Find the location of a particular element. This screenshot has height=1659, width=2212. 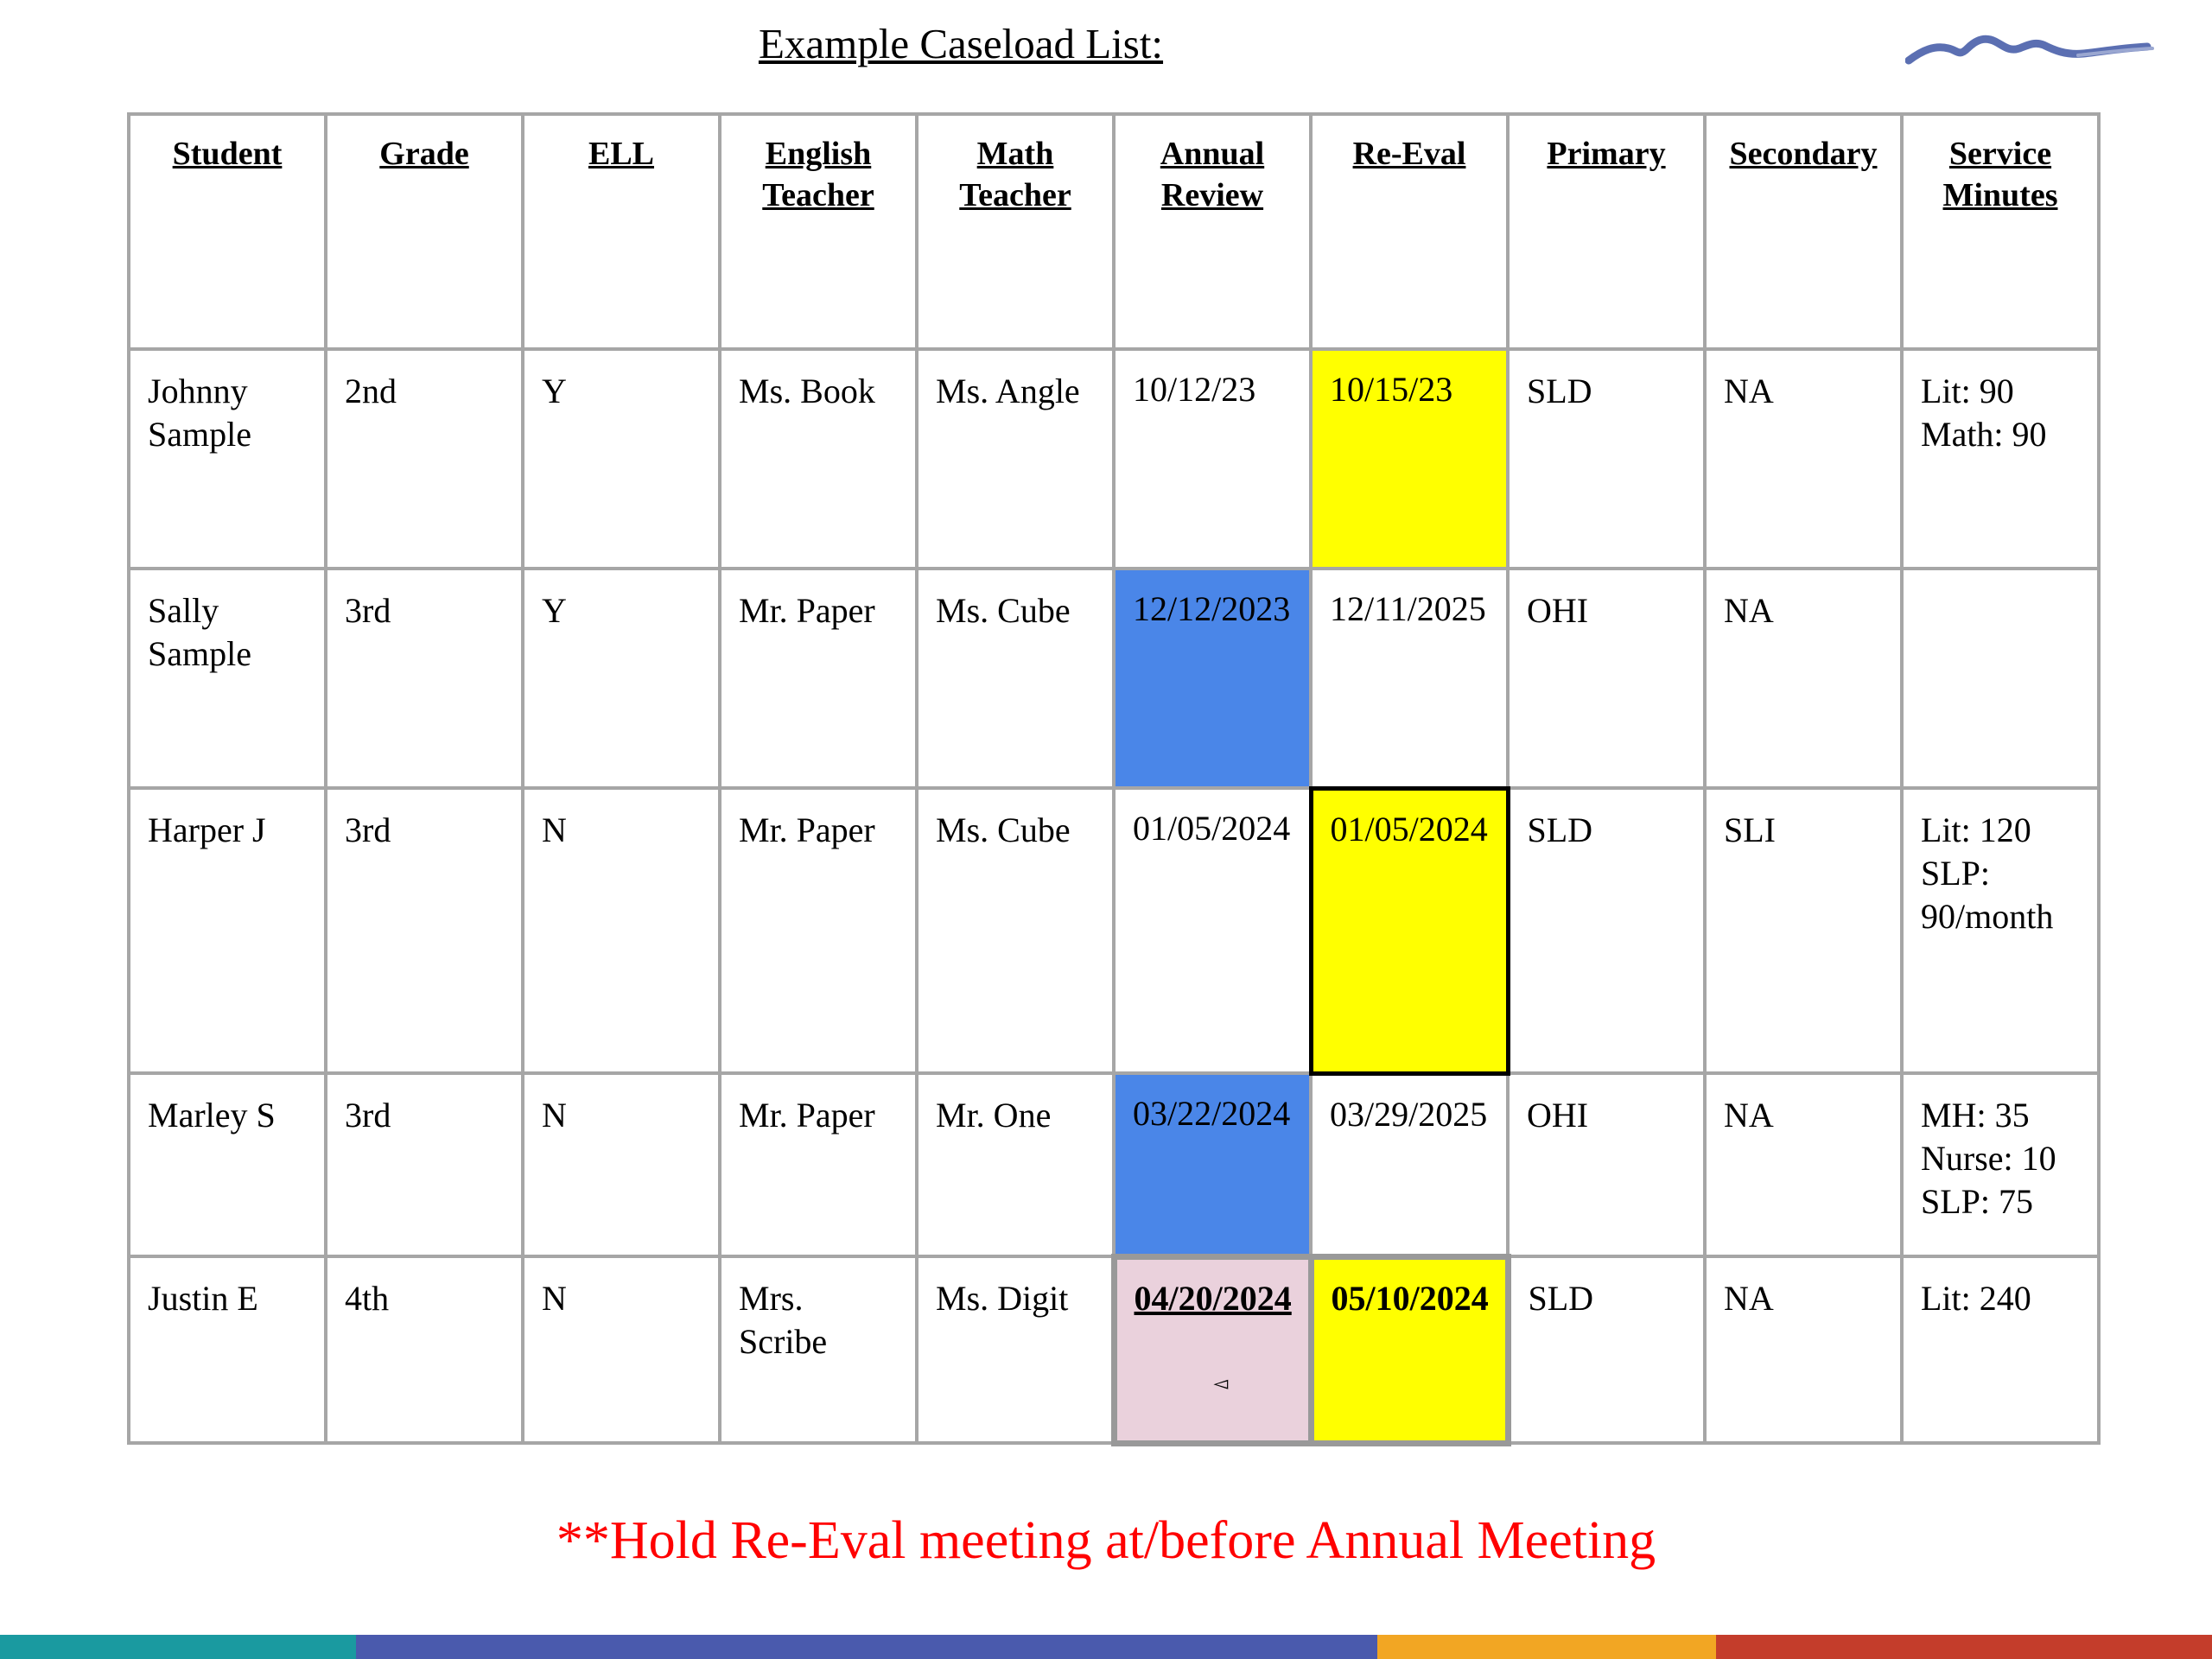

cell-student: Justin E is located at coordinates (227, 1350).